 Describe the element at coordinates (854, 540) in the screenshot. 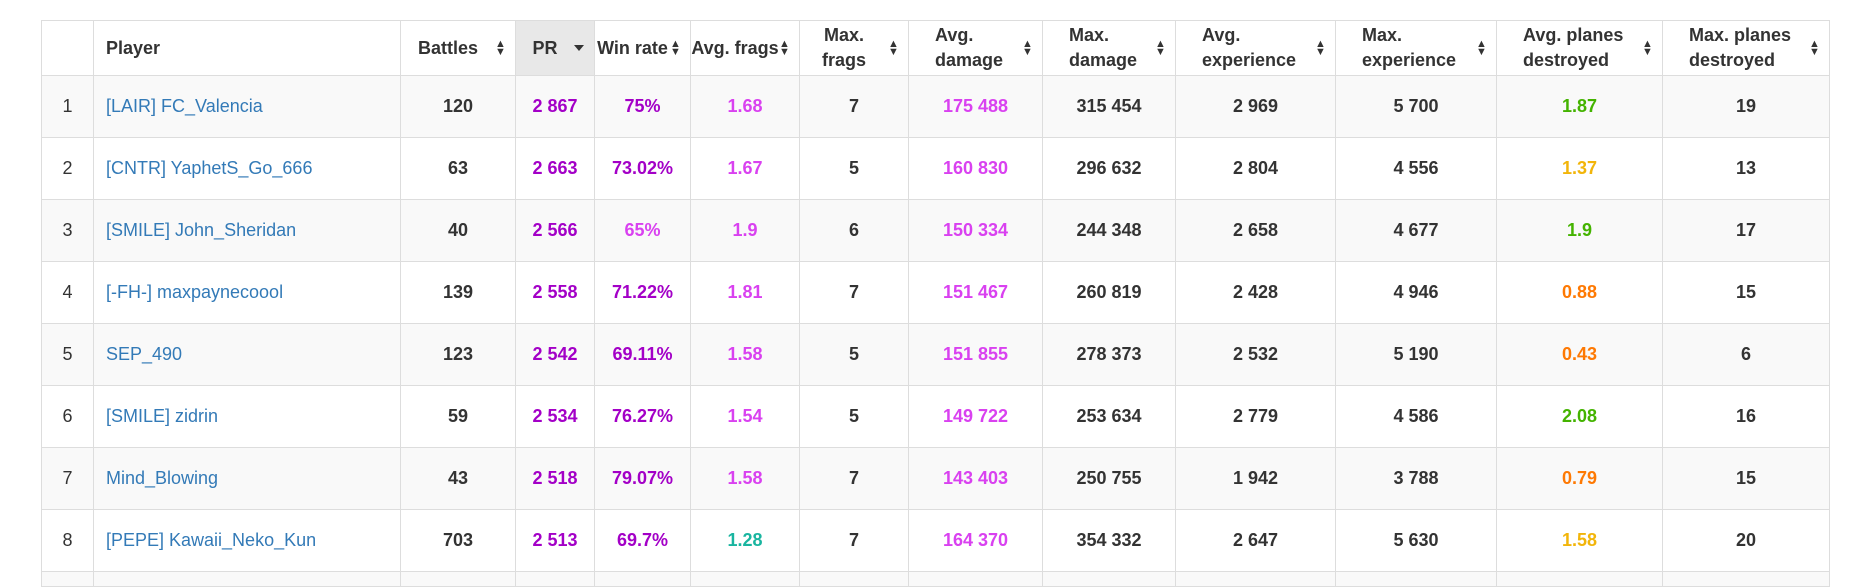

I see `max-frags-cell: 7` at that location.